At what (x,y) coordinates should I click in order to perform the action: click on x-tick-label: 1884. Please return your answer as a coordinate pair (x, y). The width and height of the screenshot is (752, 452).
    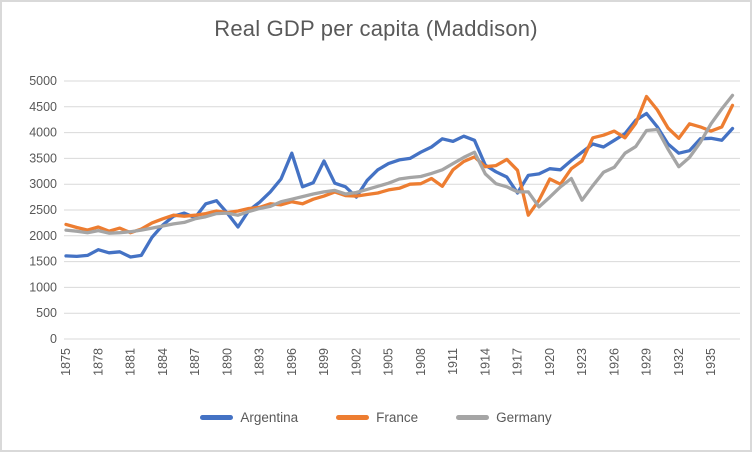
    Looking at the image, I should click on (163, 362).